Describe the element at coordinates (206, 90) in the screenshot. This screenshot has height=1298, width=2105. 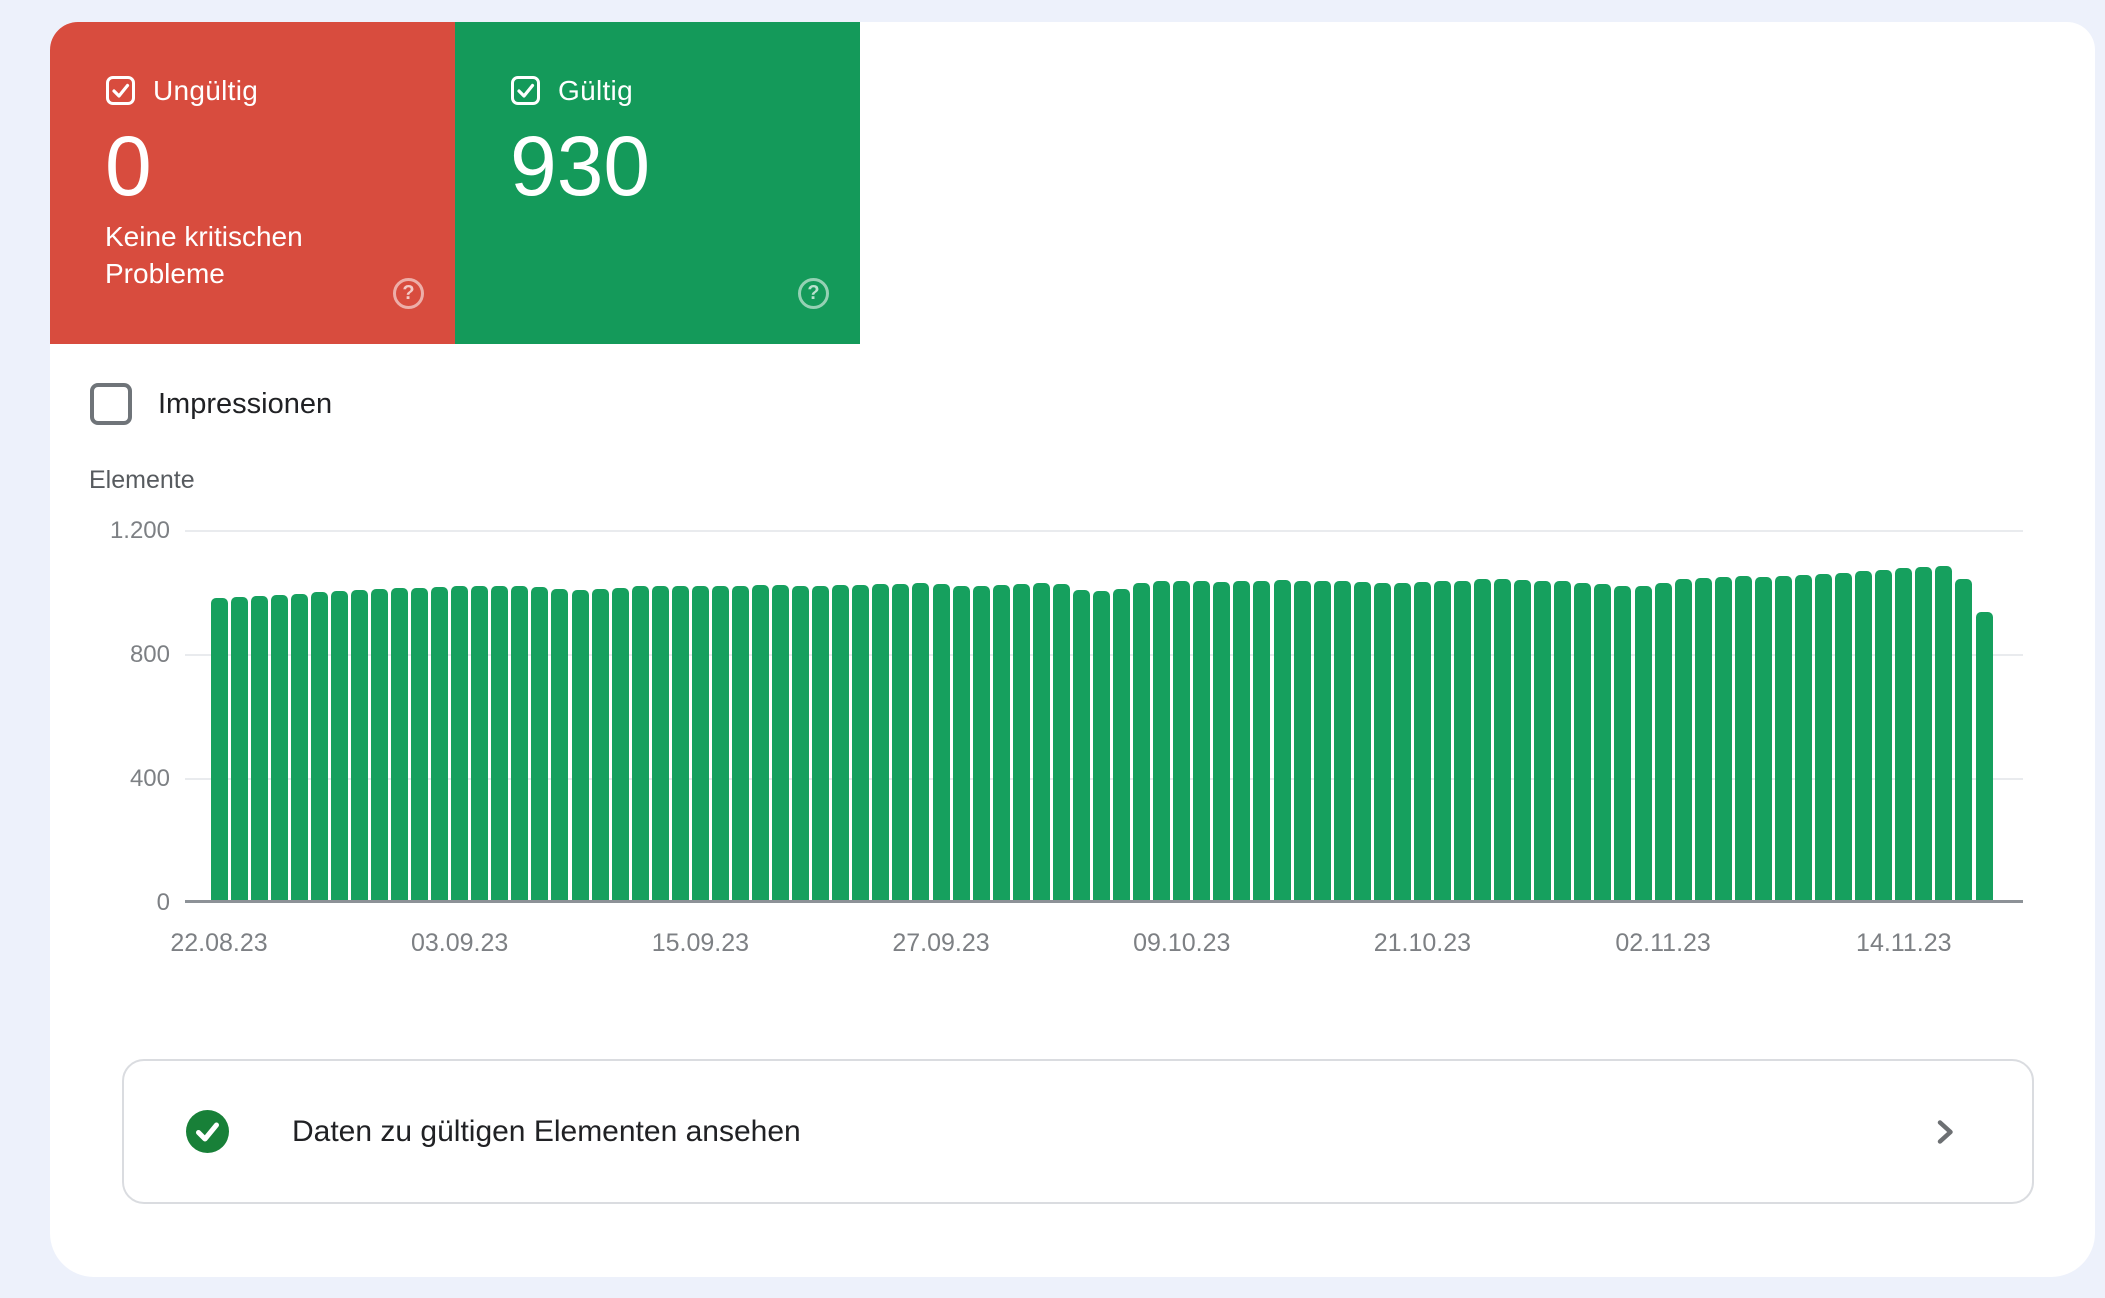
I see `invalid-card-title: Ungültig` at that location.